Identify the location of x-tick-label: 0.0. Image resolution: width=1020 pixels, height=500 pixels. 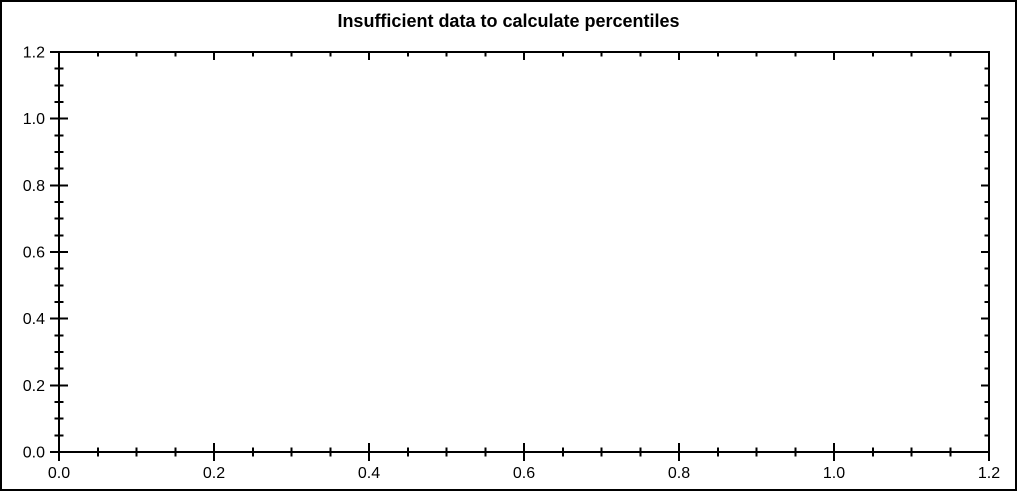
(59, 473).